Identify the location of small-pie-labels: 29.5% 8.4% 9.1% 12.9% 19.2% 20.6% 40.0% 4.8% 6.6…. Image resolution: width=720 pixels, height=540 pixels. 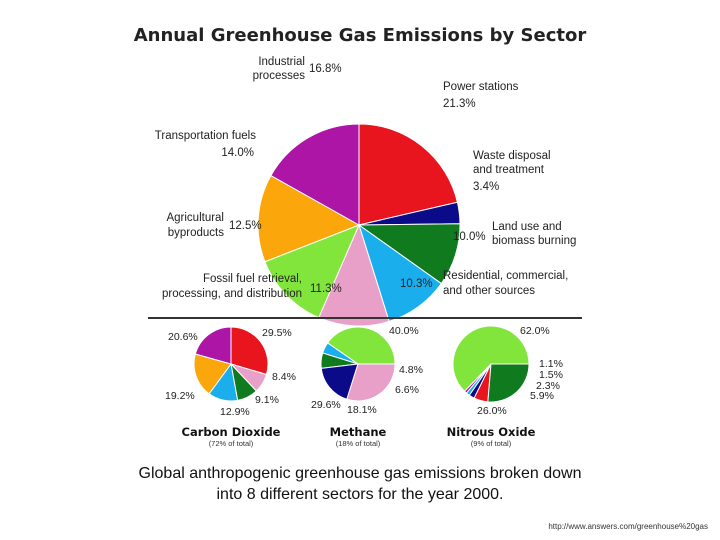
(364, 371).